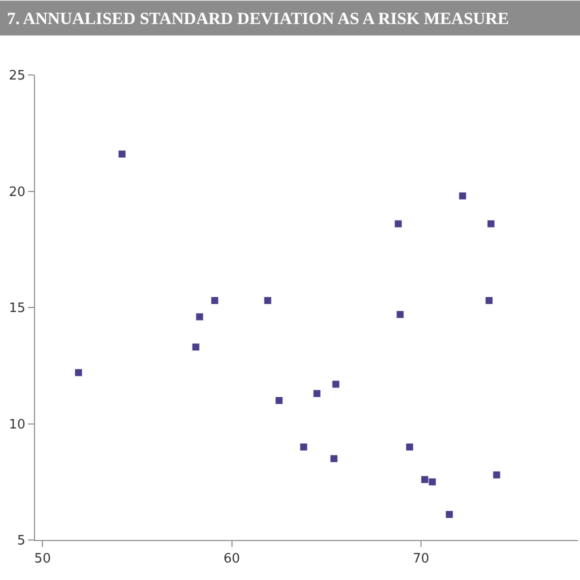 This screenshot has height=580, width=580. Describe the element at coordinates (17, 192) in the screenshot. I see `y-tick-label: 20` at that location.